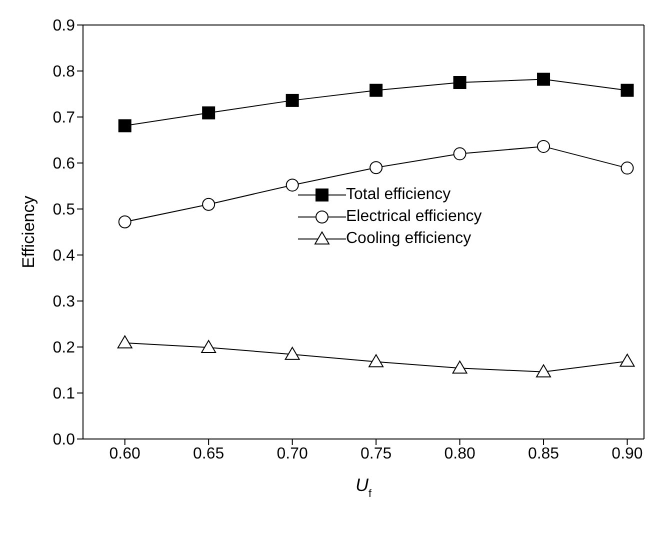 This screenshot has width=671, height=535. I want to click on x-tick-label: 0.80, so click(460, 453).